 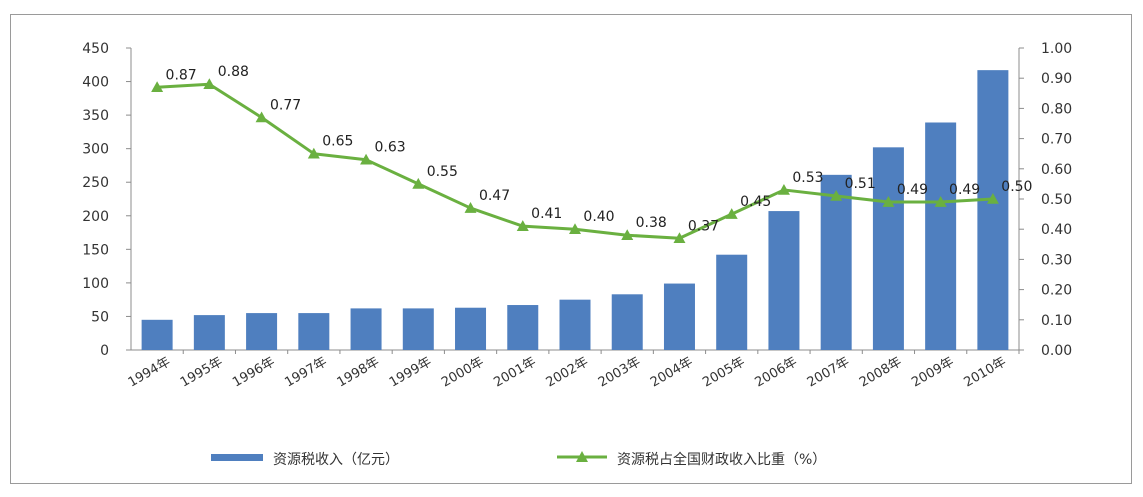 What do you see at coordinates (1056, 49) in the screenshot?
I see `right-tick-label: 1.00` at bounding box center [1056, 49].